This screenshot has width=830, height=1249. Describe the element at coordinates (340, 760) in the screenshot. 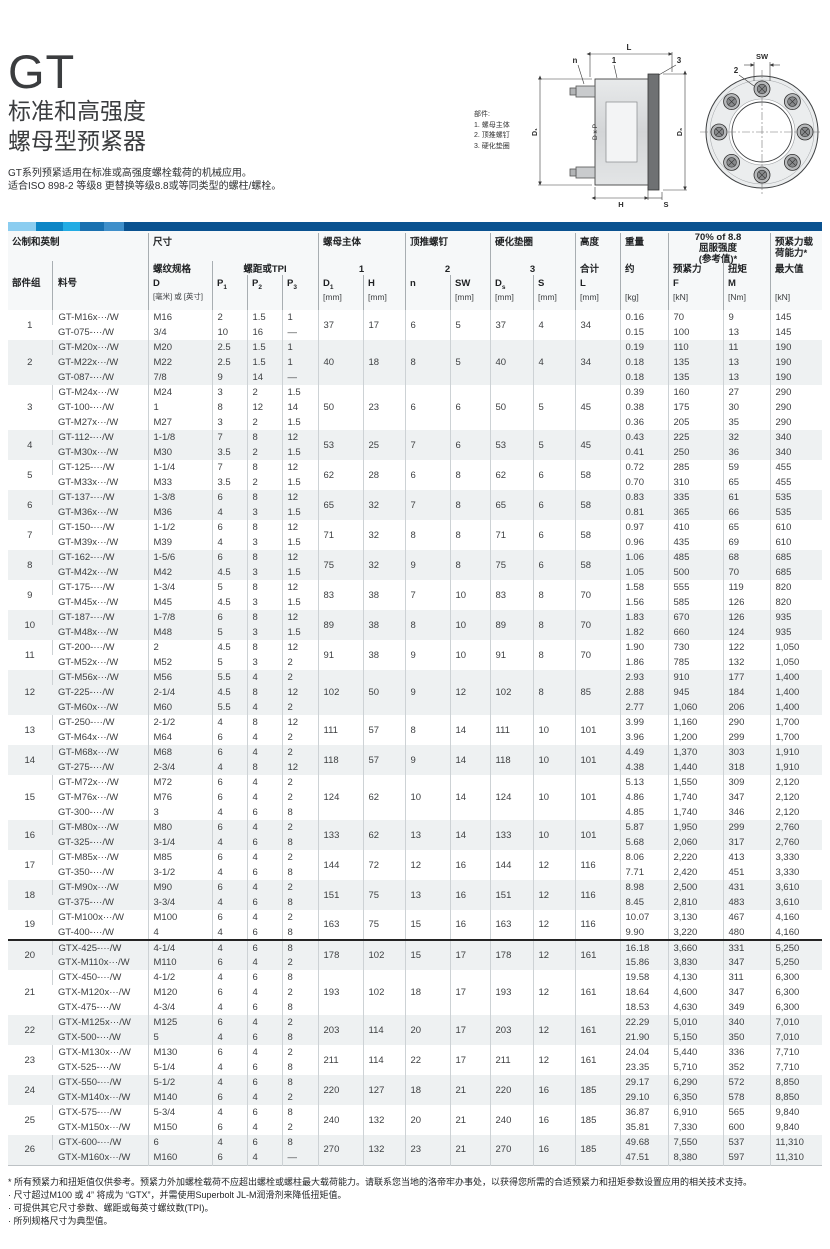

I see `cell-d1: 118` at that location.